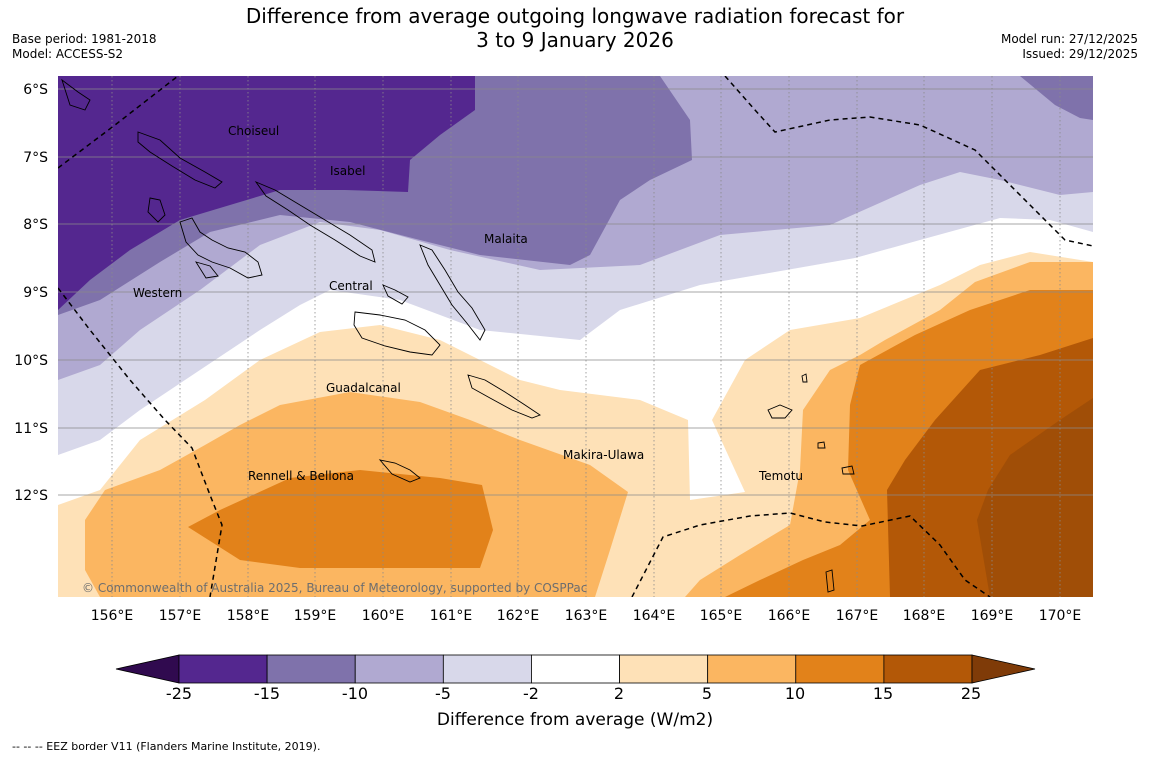 The image size is (1150, 758). Describe the element at coordinates (506, 239) in the screenshot. I see `label-malaita: Malaita` at that location.